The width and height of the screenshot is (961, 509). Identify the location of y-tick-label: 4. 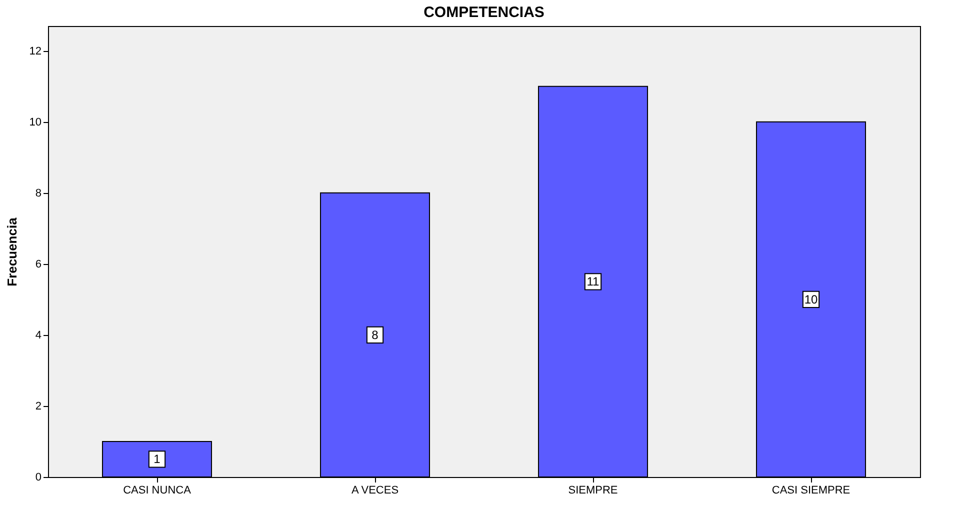
(38, 335).